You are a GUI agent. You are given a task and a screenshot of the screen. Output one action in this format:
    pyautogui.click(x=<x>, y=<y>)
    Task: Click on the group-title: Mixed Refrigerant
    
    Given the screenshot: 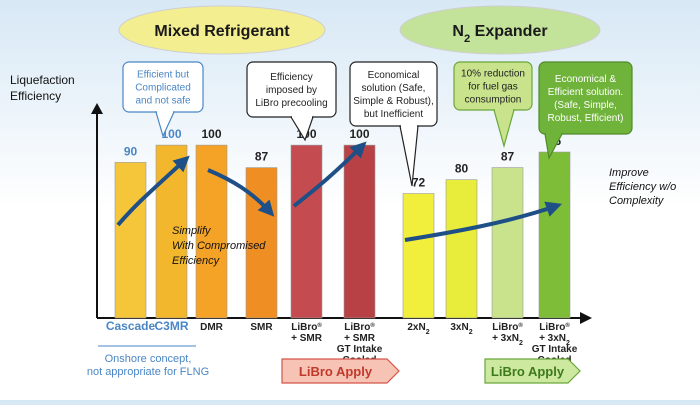 What is the action you would take?
    pyautogui.click(x=222, y=31)
    